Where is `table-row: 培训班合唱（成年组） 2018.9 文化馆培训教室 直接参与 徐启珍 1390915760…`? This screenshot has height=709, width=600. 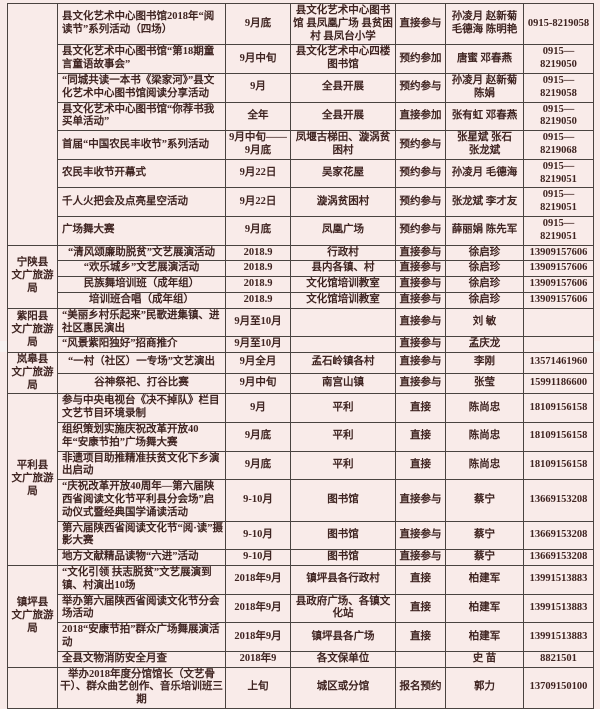 table-row: 培训班合唱（成年组） 2018.9 文化馆培训教室 直接参与 徐启珍 1390915760… is located at coordinates (301, 300).